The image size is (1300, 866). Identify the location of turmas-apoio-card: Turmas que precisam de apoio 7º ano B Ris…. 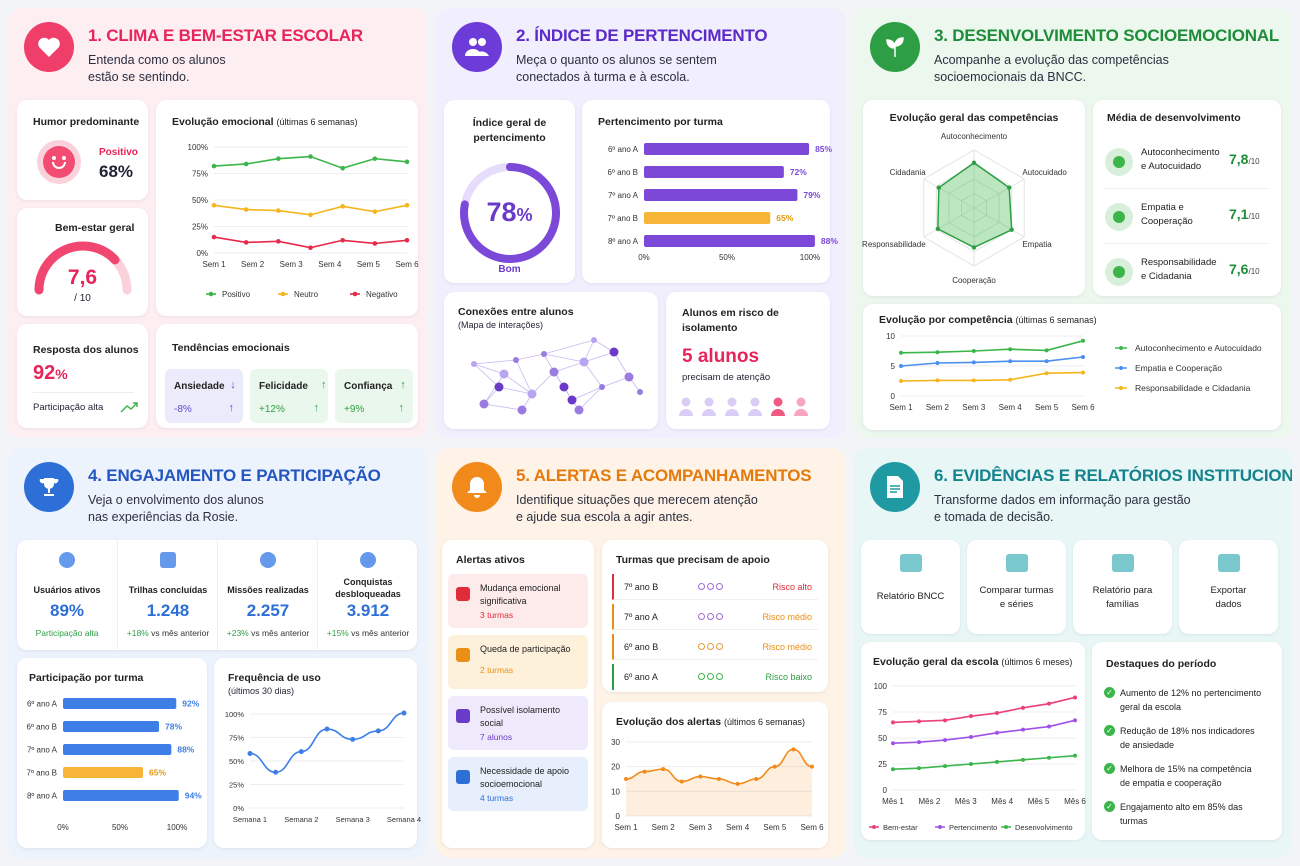
(715, 616).